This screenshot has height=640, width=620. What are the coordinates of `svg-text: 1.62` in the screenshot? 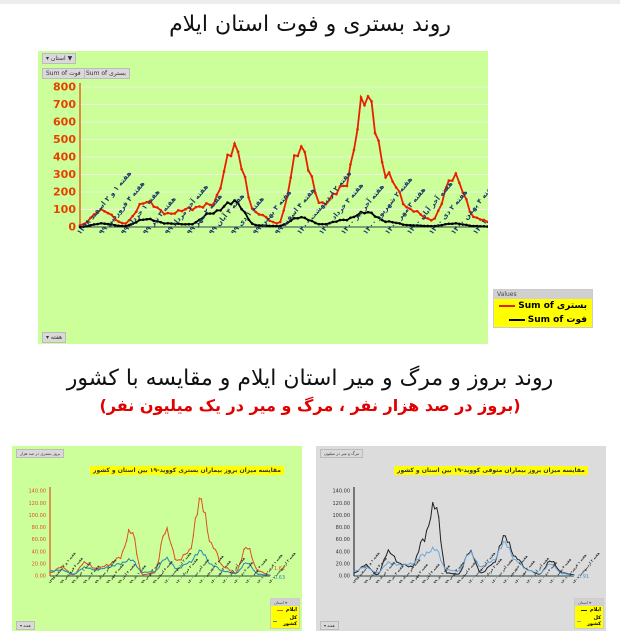 It's located at (279, 569).